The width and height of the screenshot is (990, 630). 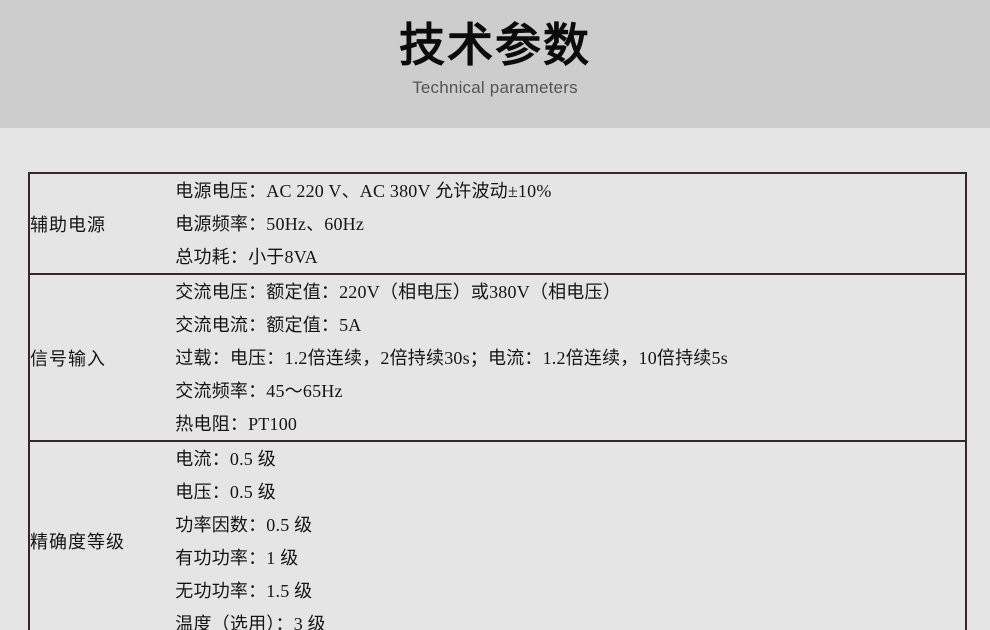 I want to click on table-row: 热电阻：PT100, so click(x=497, y=424).